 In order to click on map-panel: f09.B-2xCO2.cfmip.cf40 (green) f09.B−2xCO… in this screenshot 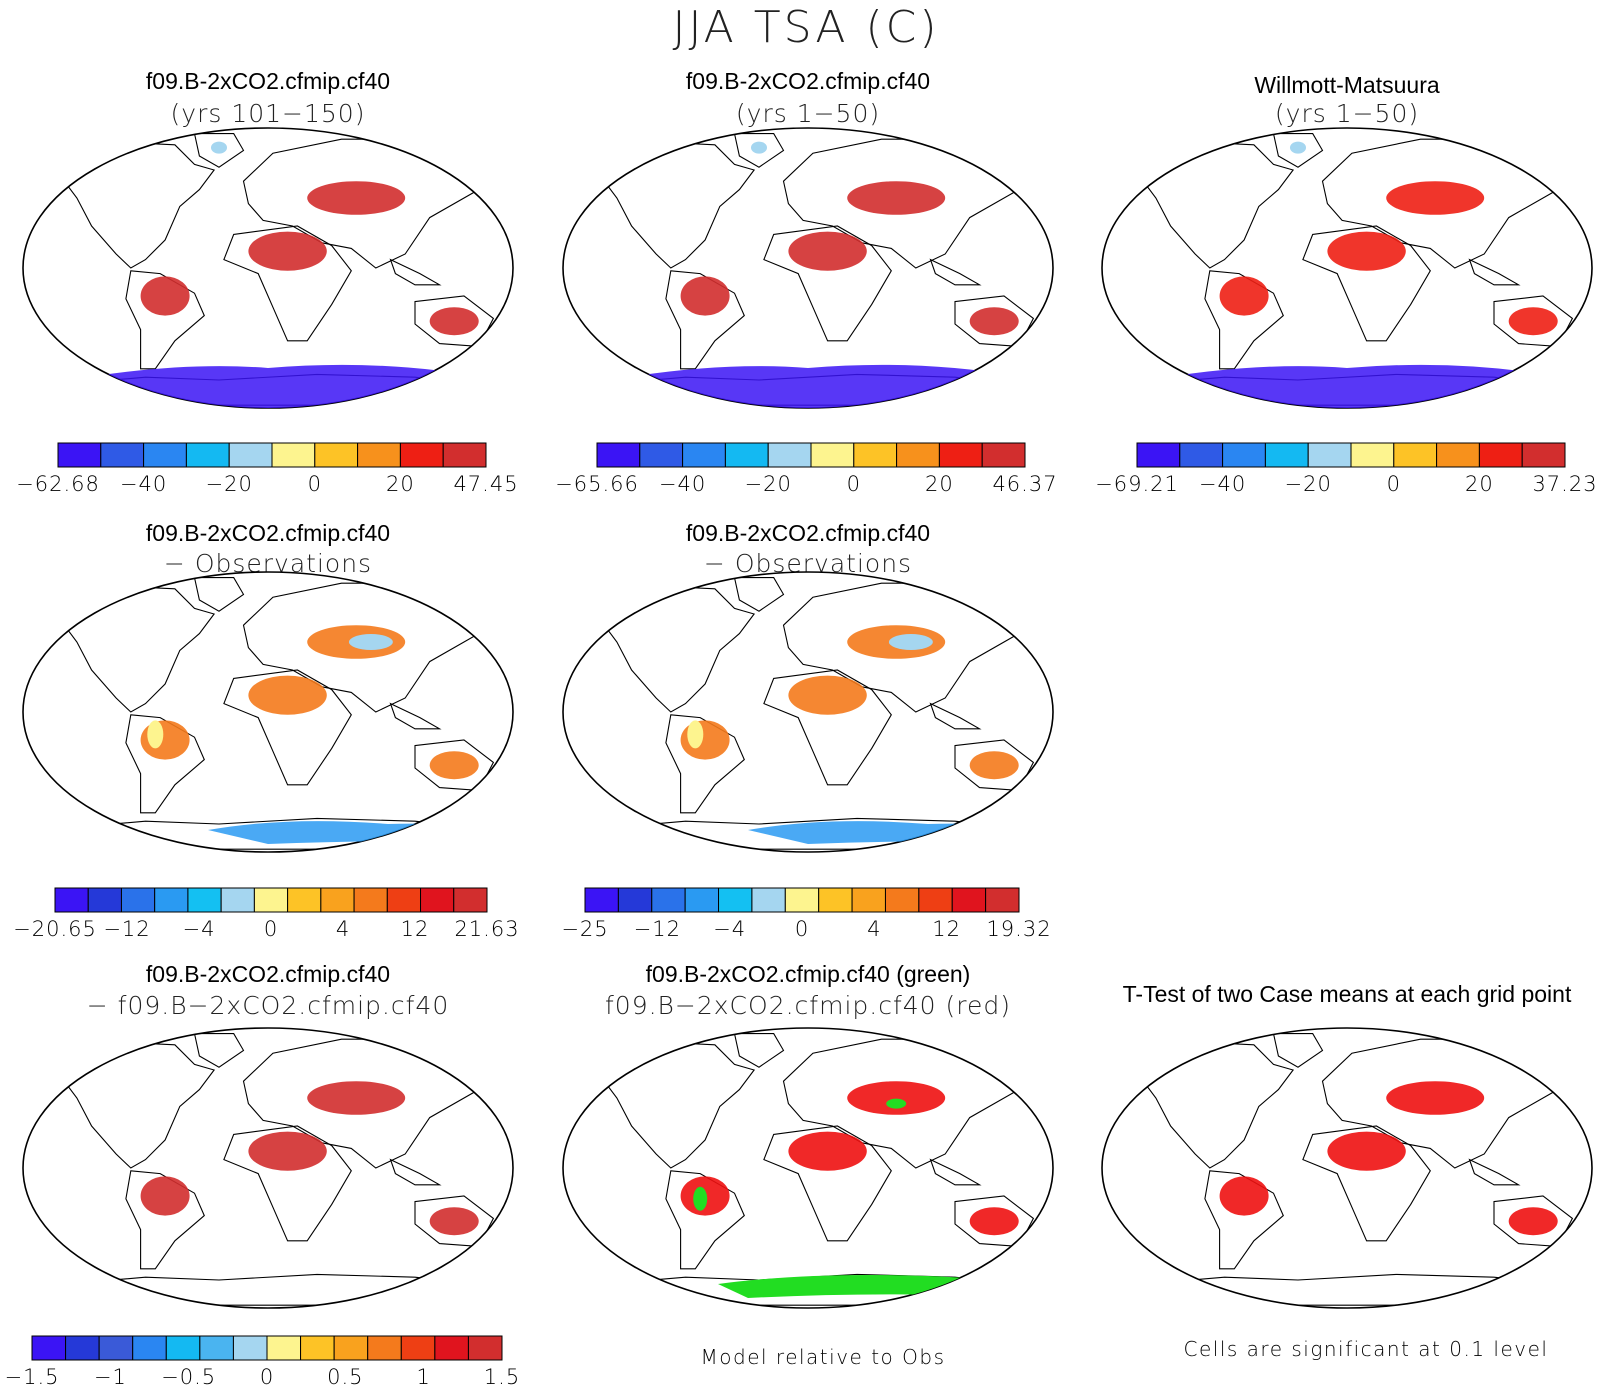, I will do `click(808, 1135)`.